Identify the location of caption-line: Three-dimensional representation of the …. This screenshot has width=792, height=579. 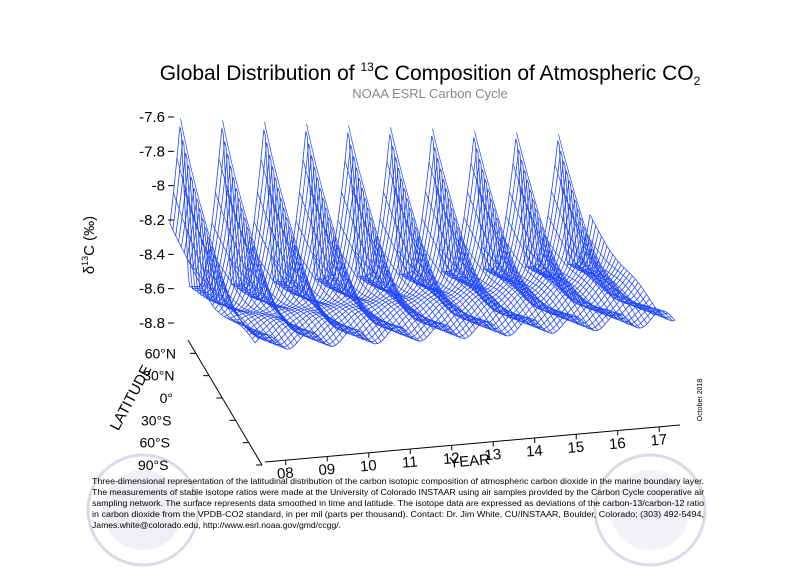
(398, 481).